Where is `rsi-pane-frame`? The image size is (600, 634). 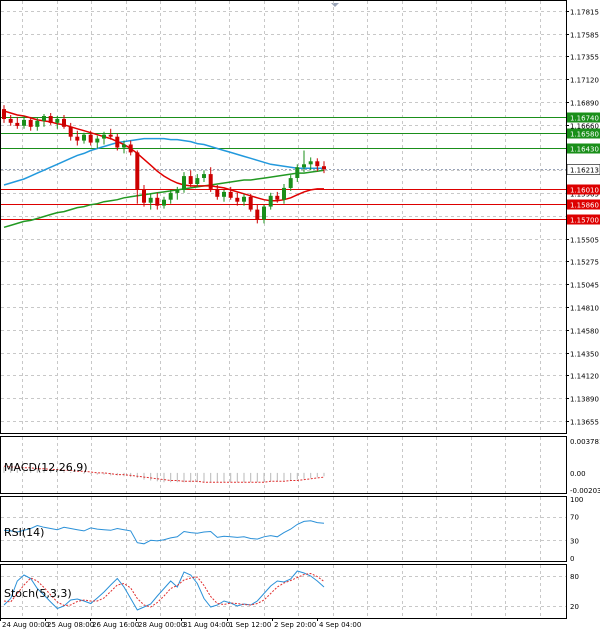 rsi-pane-frame is located at coordinates (283, 529).